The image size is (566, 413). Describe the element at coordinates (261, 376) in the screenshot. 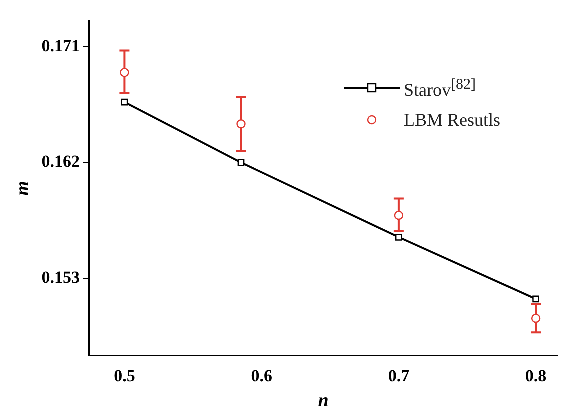

I see `x-tick-label: 0.6` at that location.